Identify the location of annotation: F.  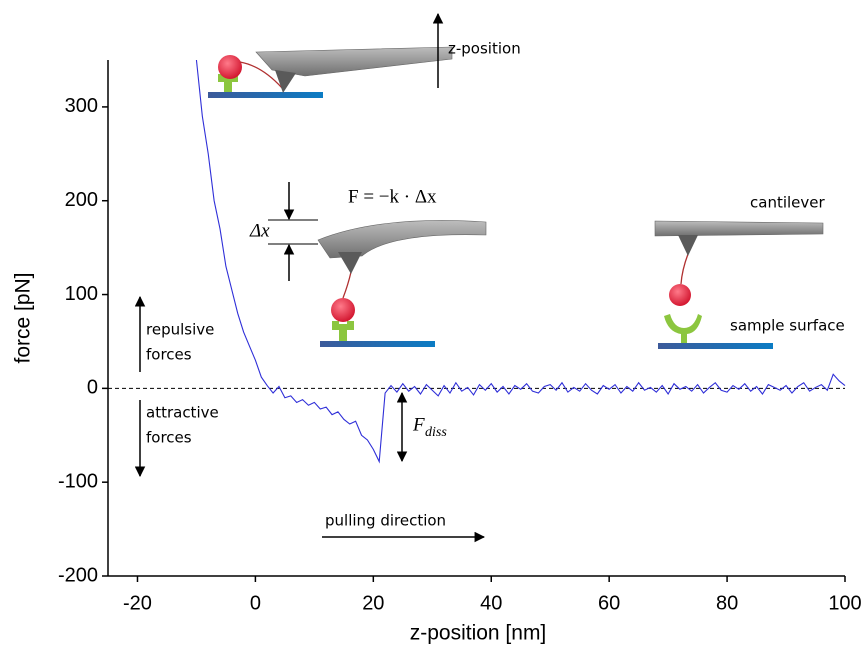
(418, 424).